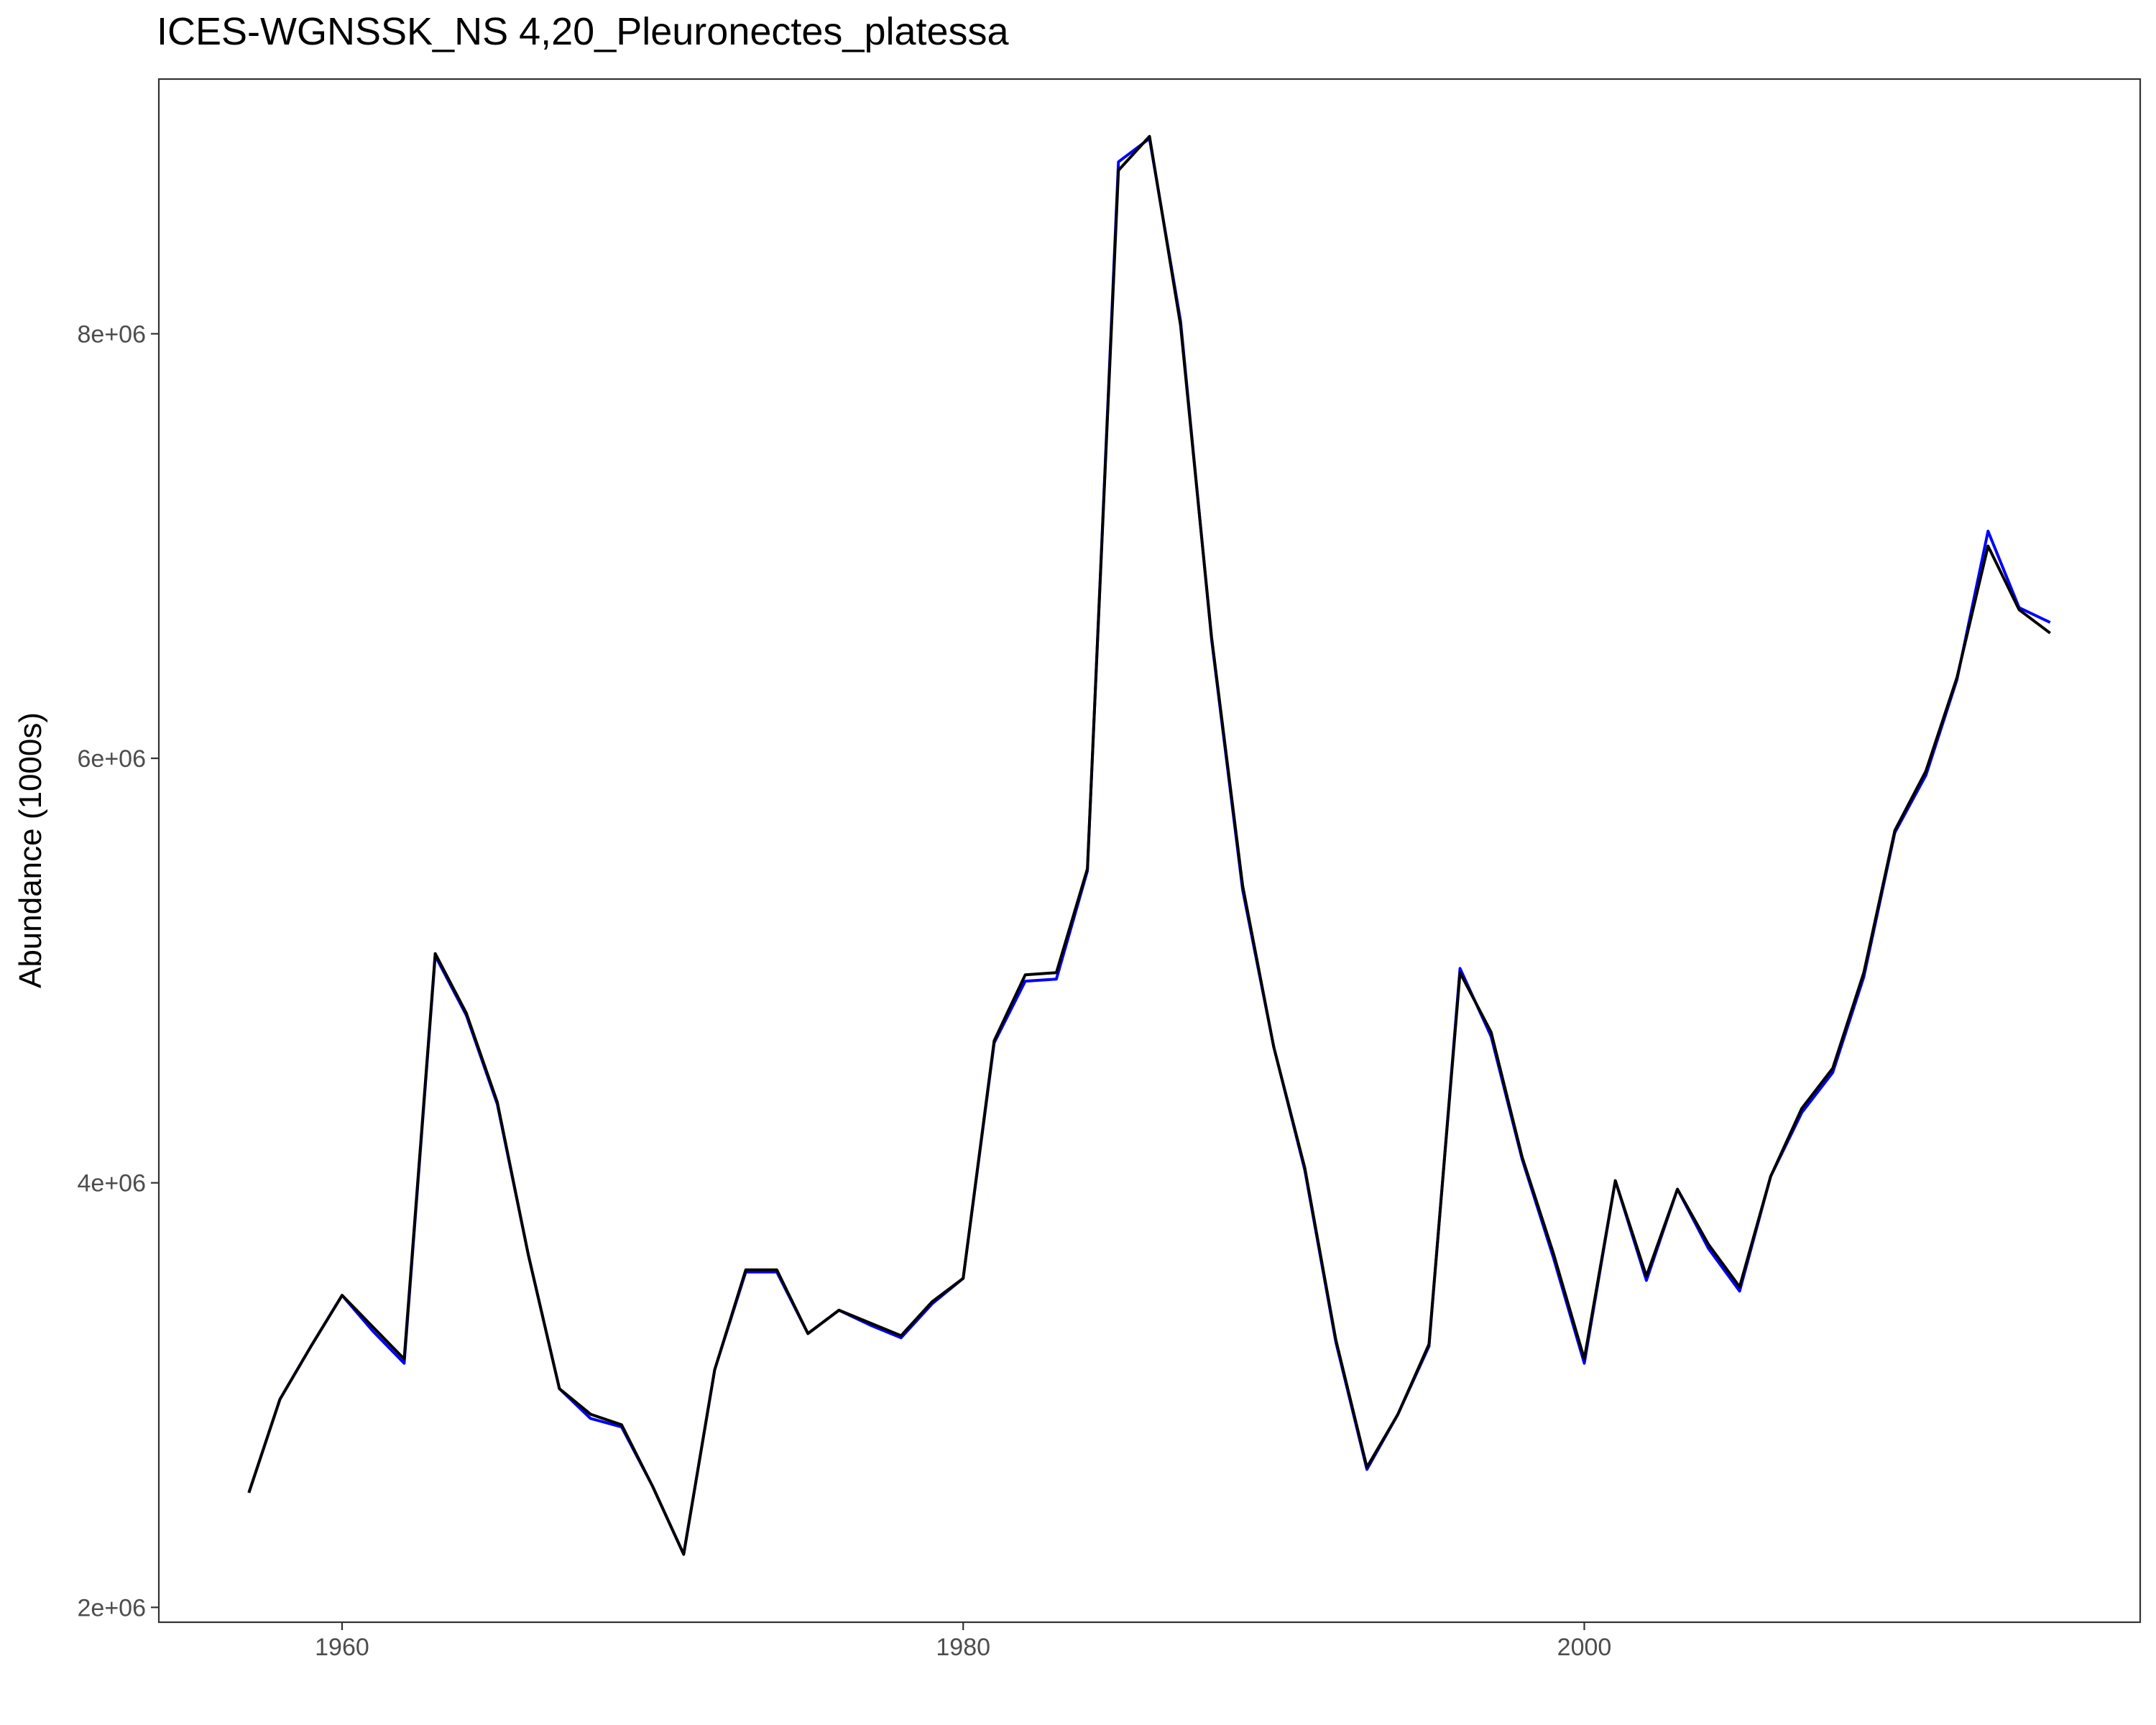 The height and width of the screenshot is (1725, 2156). What do you see at coordinates (963, 1647) in the screenshot?
I see `x-tick-label: 1980` at bounding box center [963, 1647].